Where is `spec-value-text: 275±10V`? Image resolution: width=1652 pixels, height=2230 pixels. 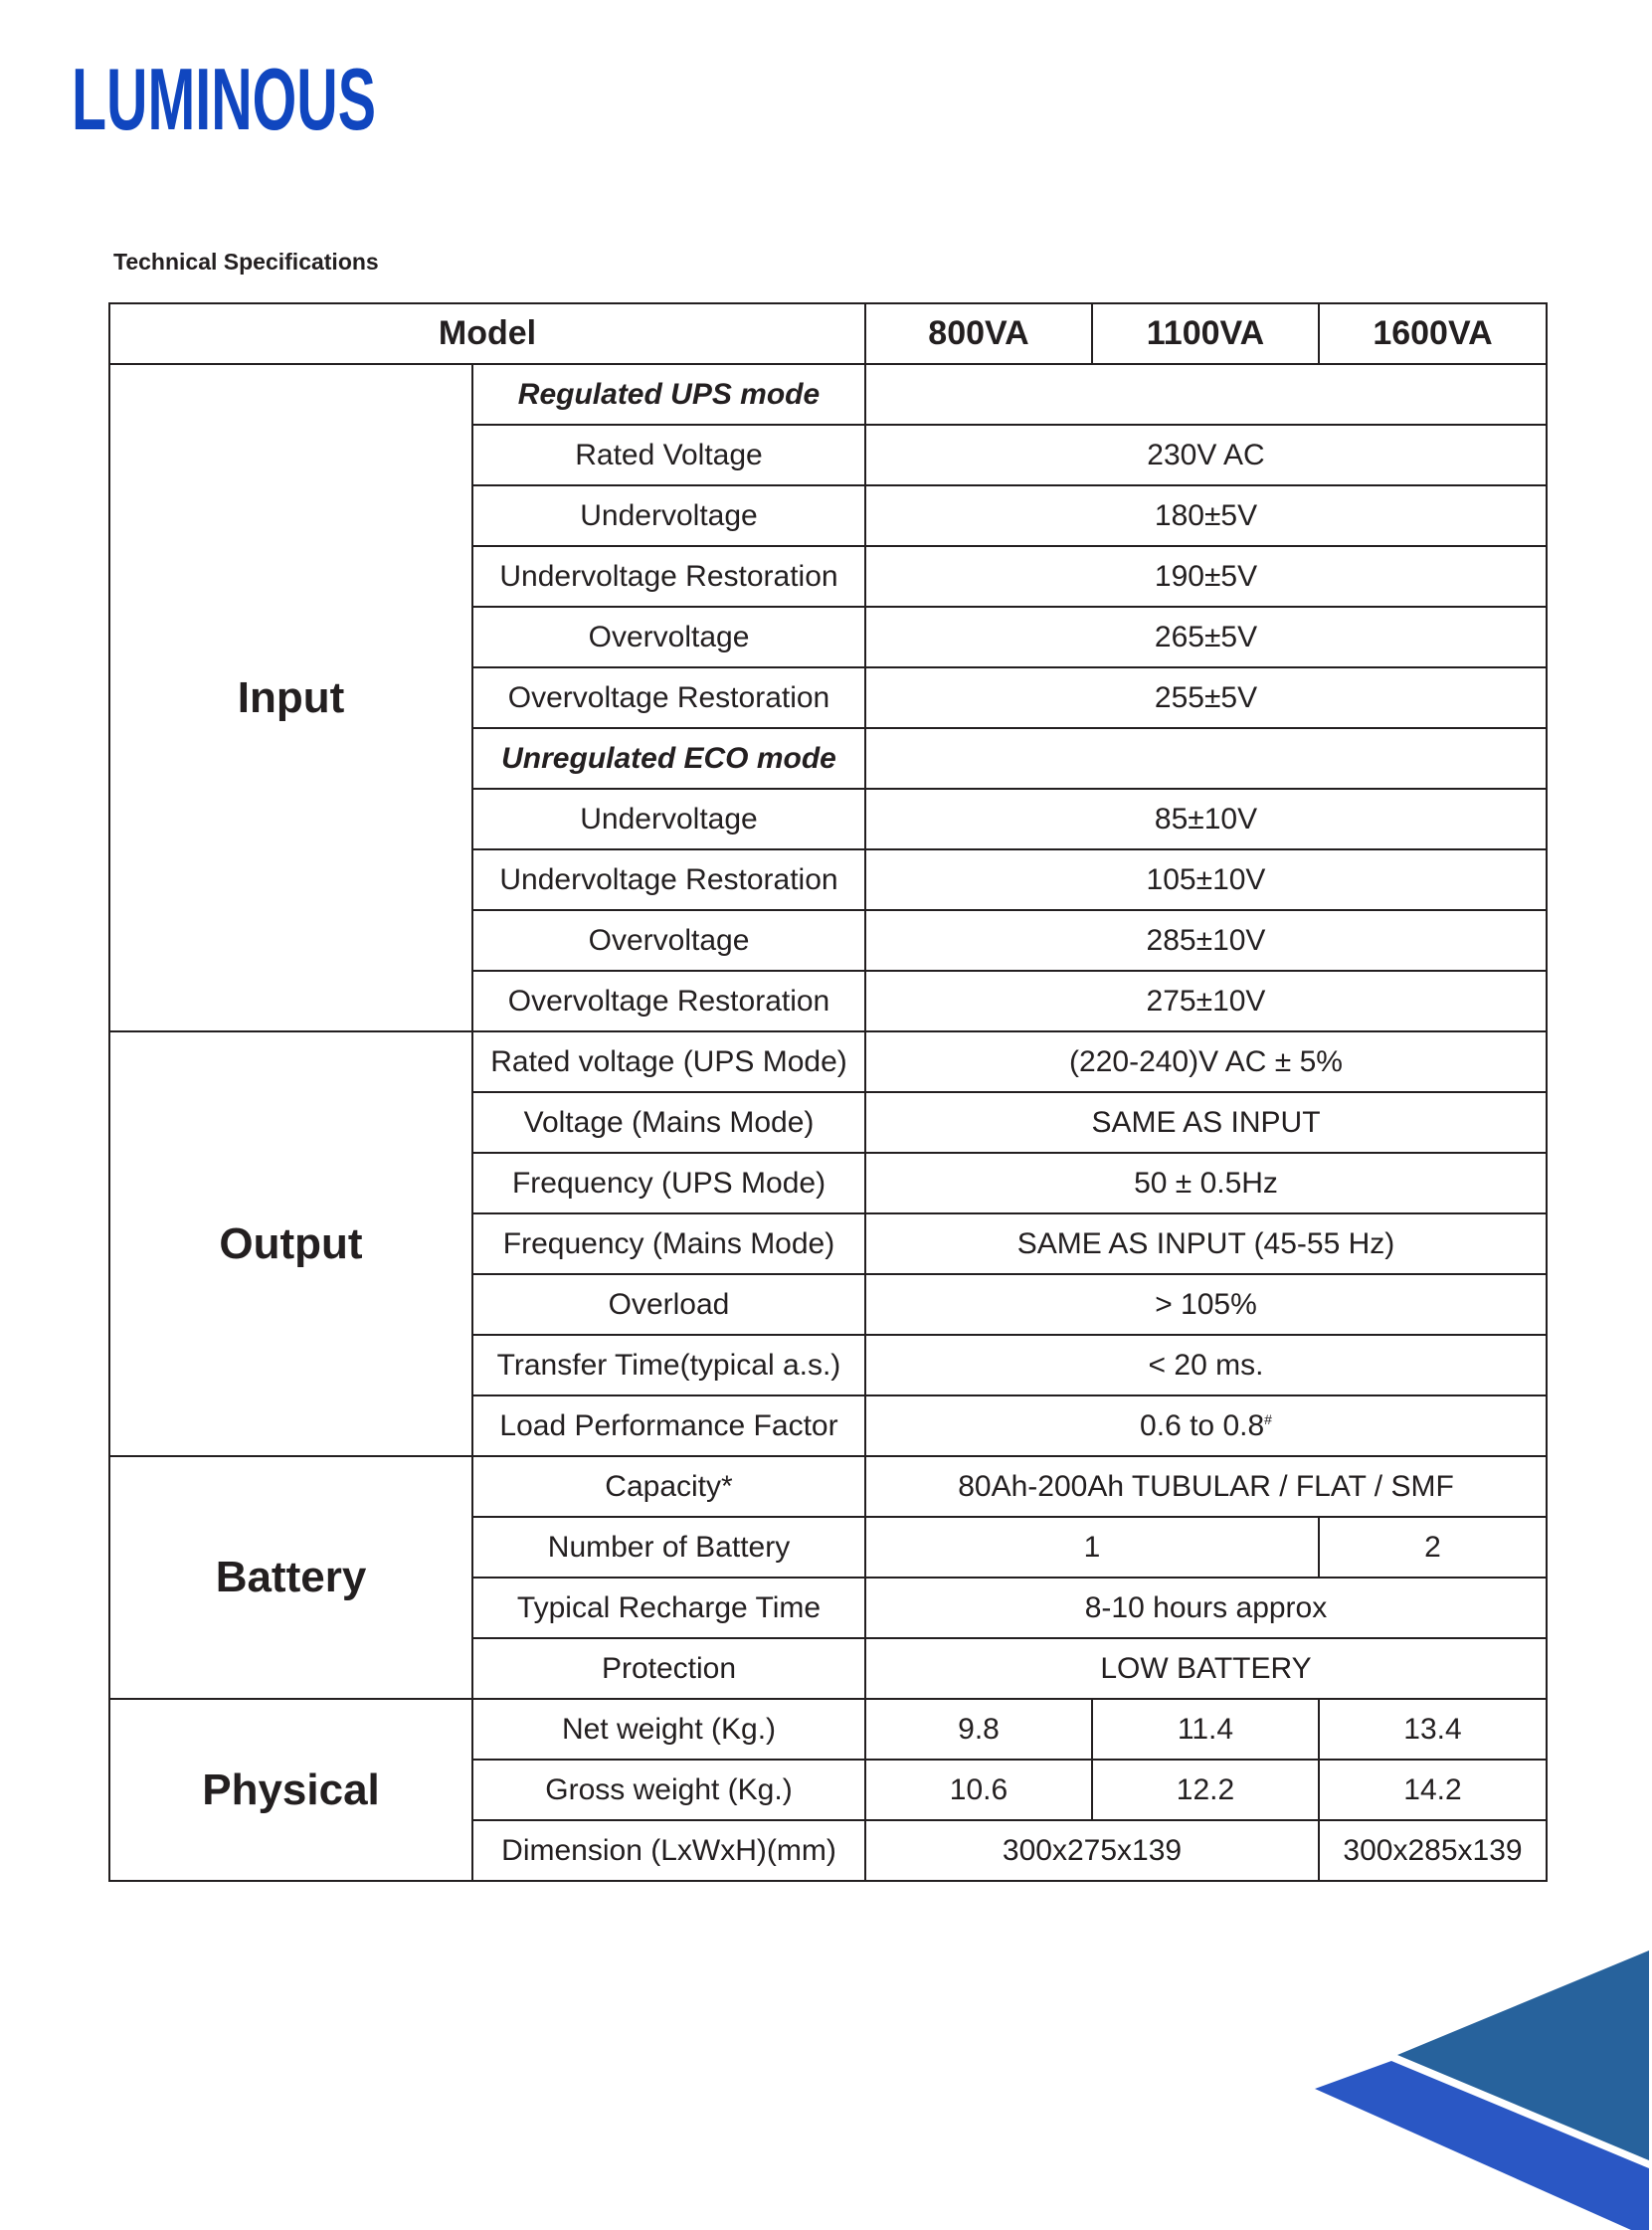
spec-value-text: 275±10V is located at coordinates (1206, 1001).